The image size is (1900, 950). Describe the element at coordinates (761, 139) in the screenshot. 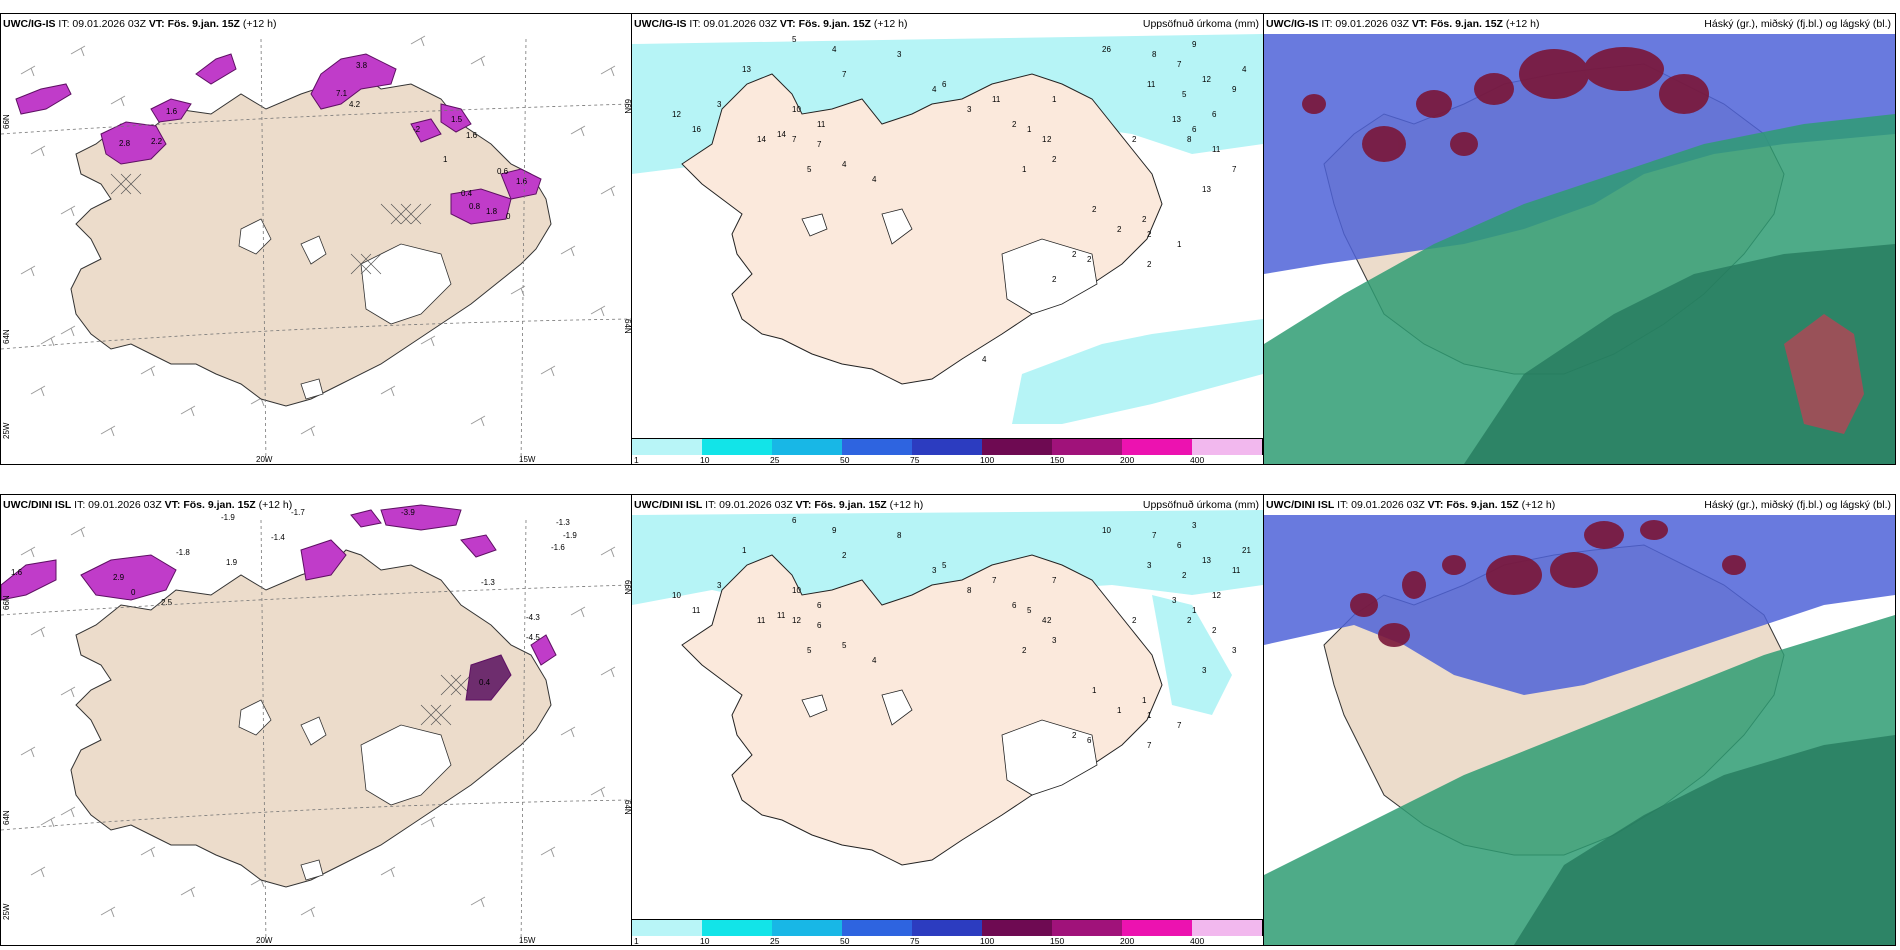

I see `precip-value: 14` at that location.